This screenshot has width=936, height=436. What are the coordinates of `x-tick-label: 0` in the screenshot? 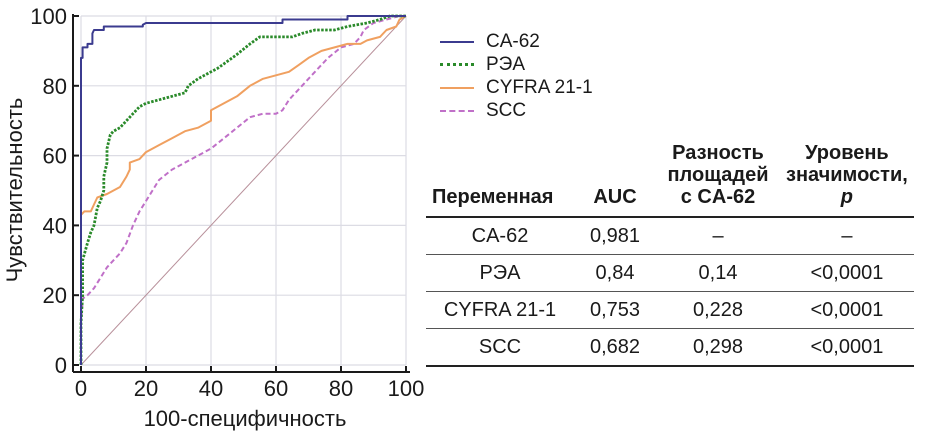 It's located at (81, 388).